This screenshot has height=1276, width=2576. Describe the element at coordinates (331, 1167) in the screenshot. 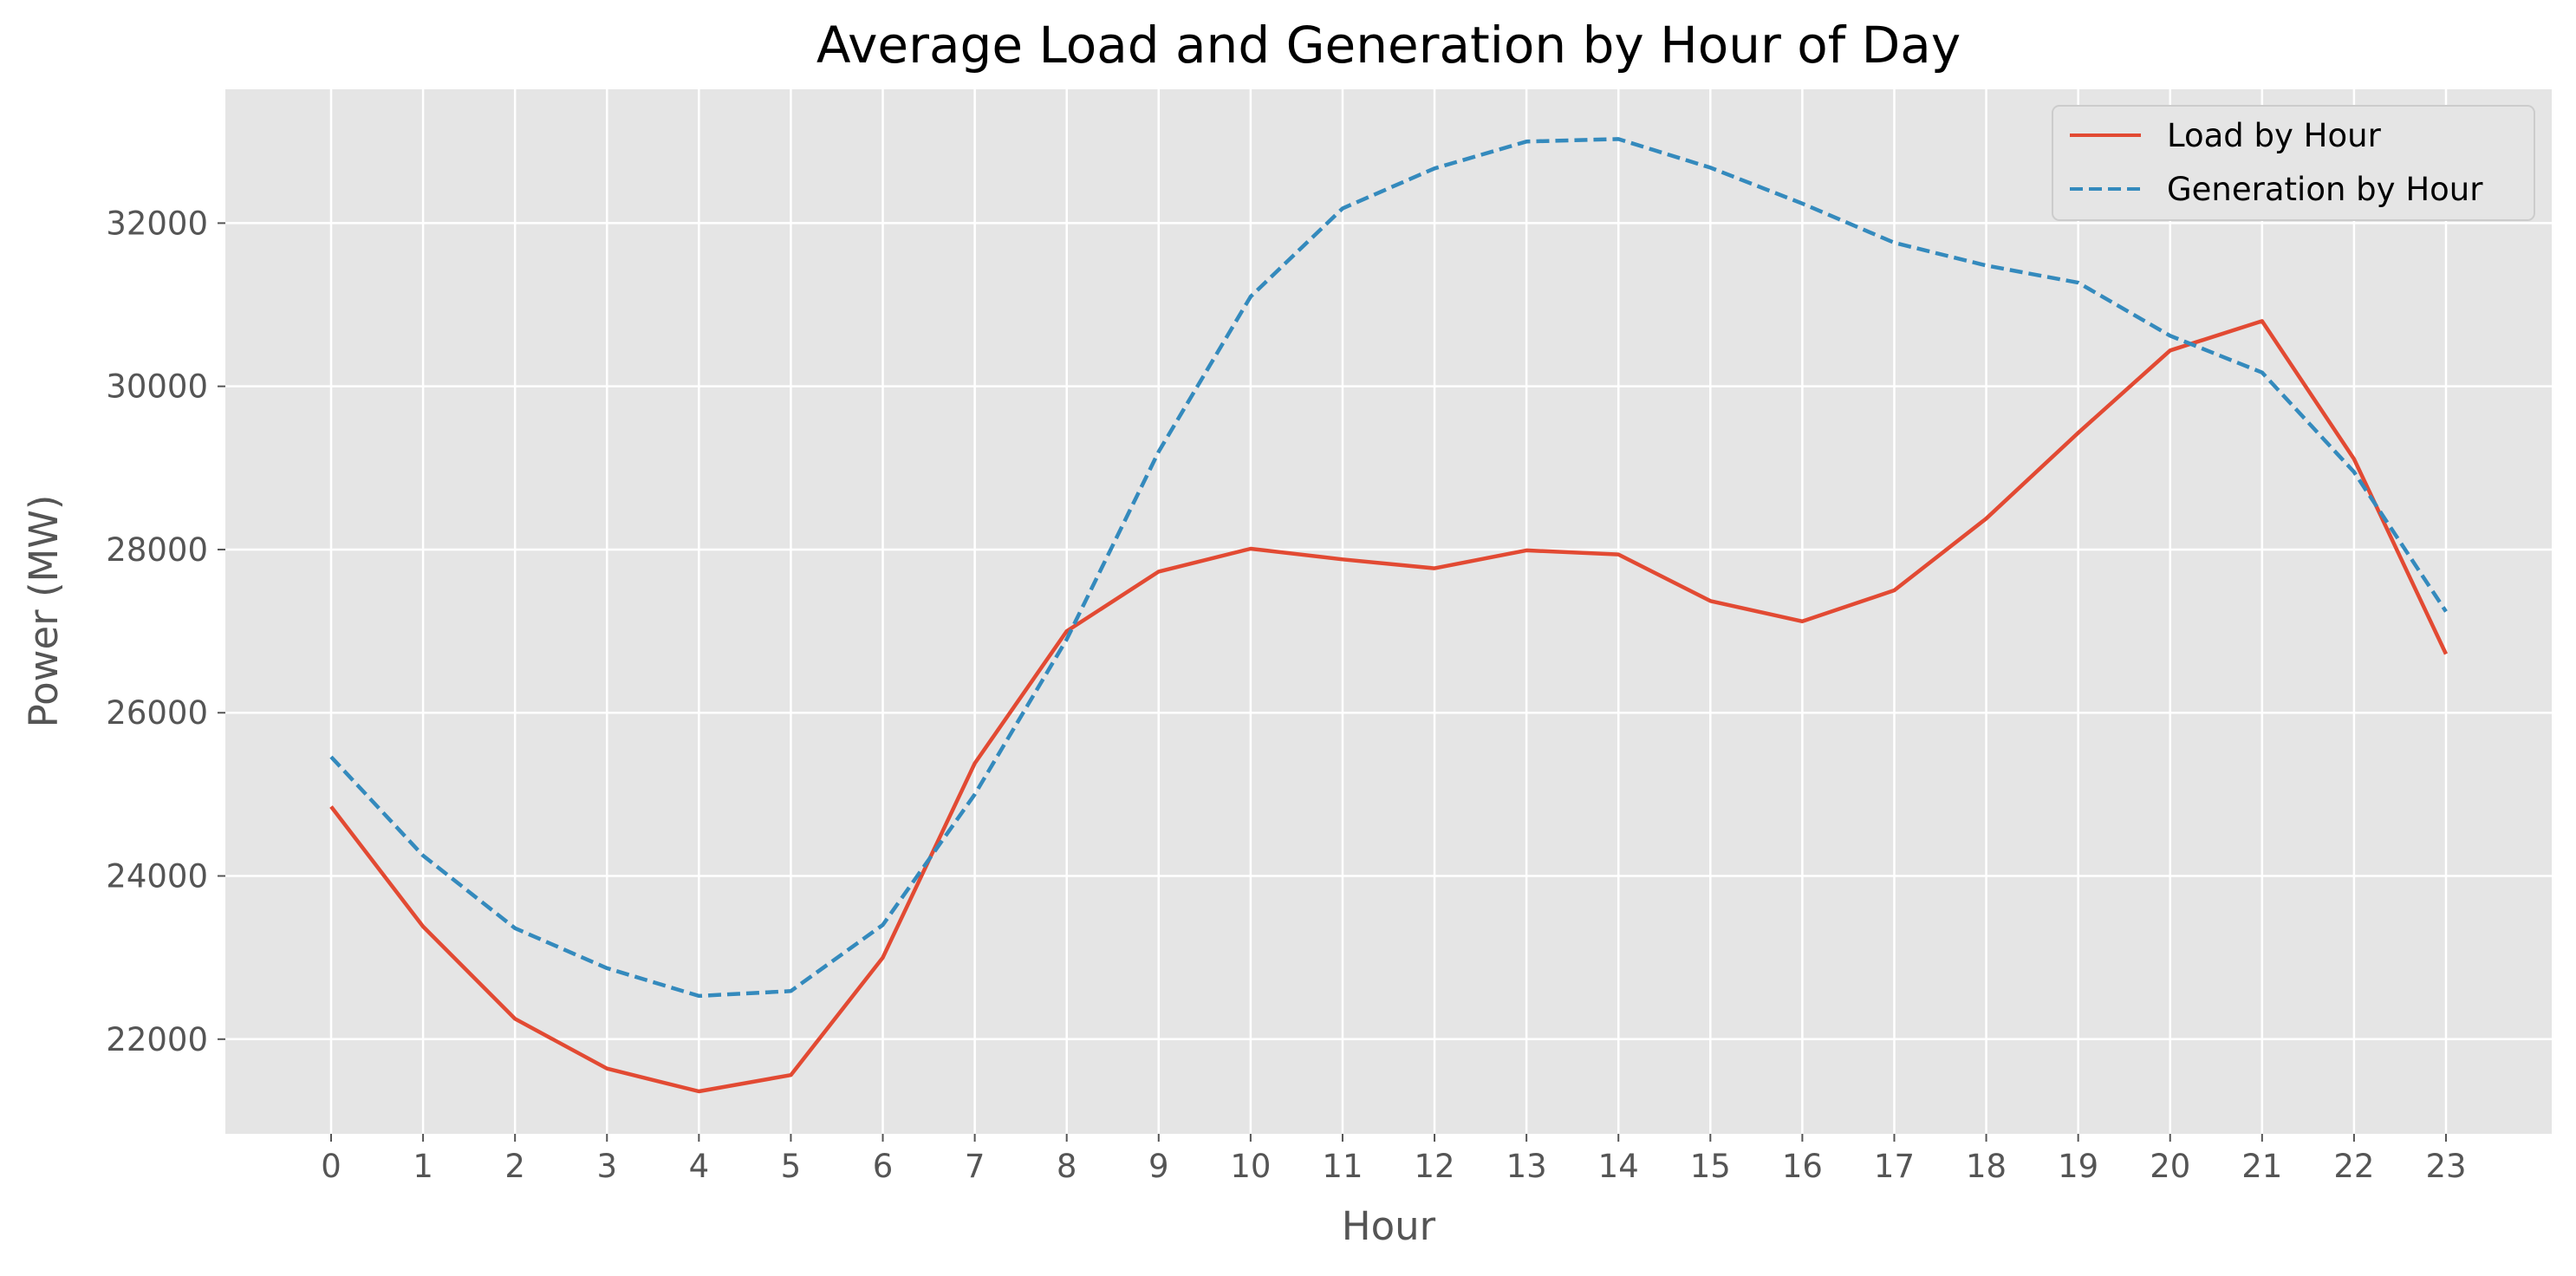

I see `x-tick-label: 0` at that location.